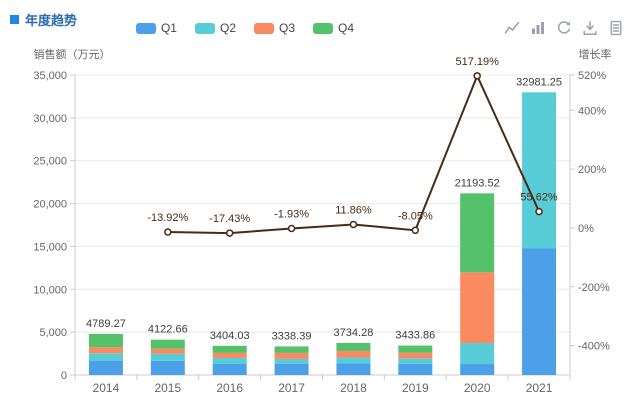 This screenshot has width=640, height=402. Describe the element at coordinates (245, 28) in the screenshot. I see `legend: Q1 Q2 Q3 Q4` at that location.